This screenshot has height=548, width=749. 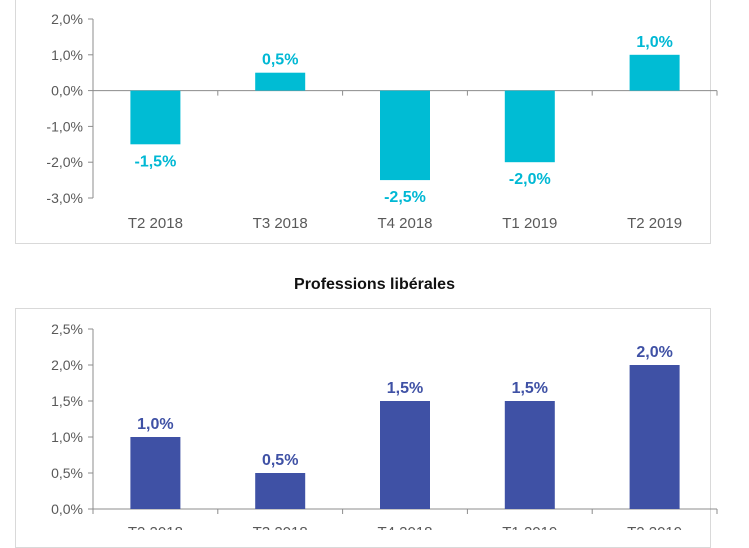 What do you see at coordinates (529, 223) in the screenshot?
I see `category-label-top: T1 2019` at bounding box center [529, 223].